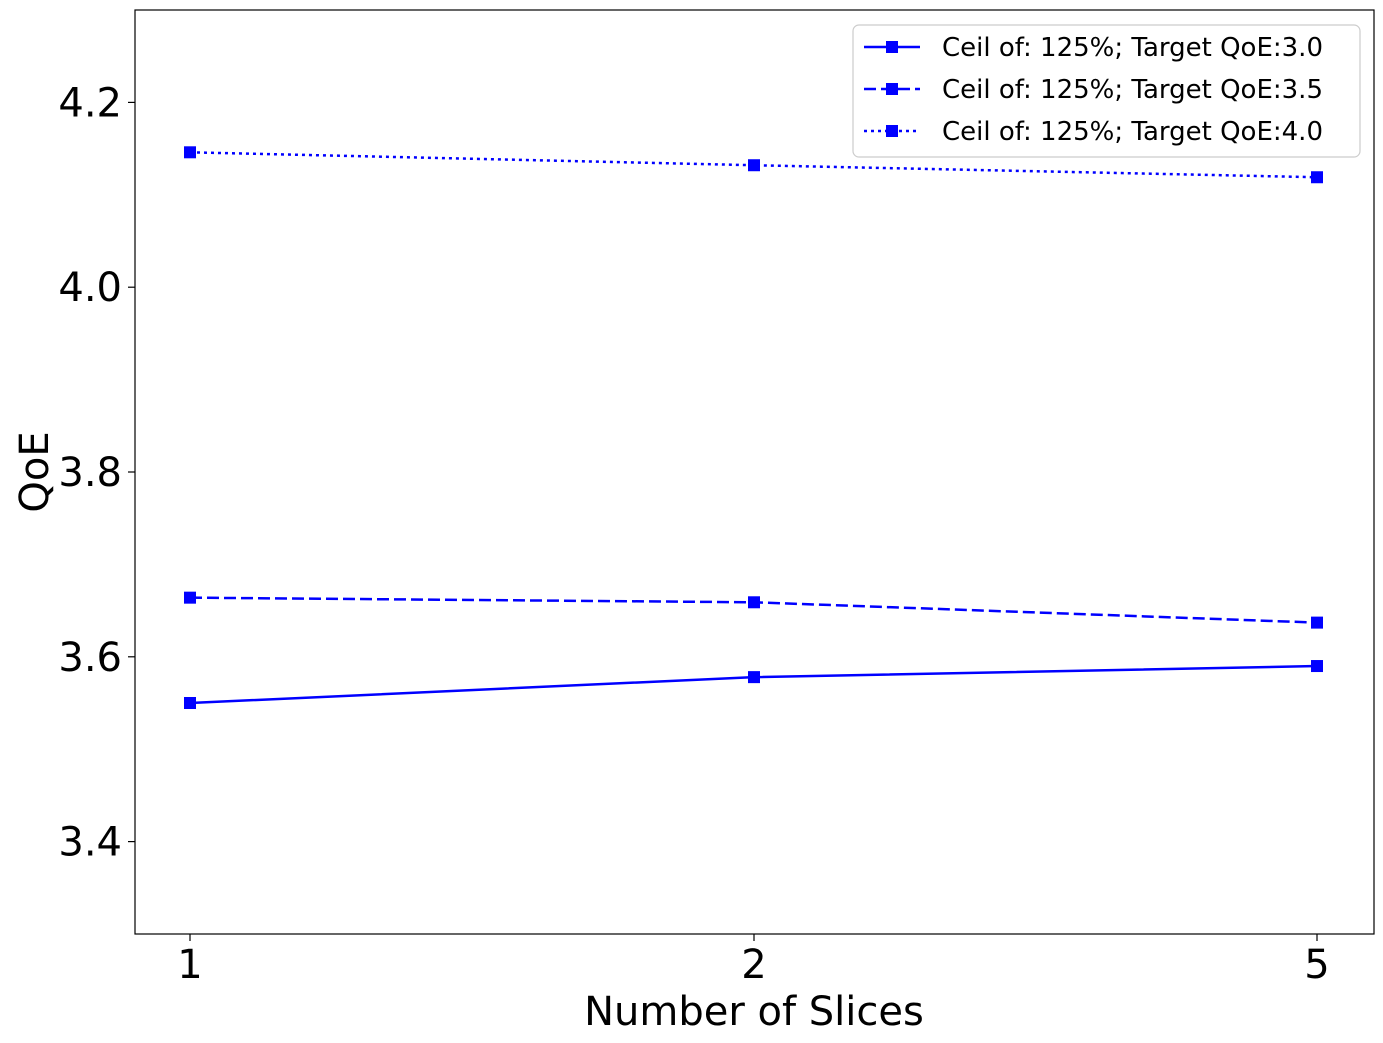 This screenshot has height=1043, width=1383. I want to click on legend-box, so click(1106, 91).